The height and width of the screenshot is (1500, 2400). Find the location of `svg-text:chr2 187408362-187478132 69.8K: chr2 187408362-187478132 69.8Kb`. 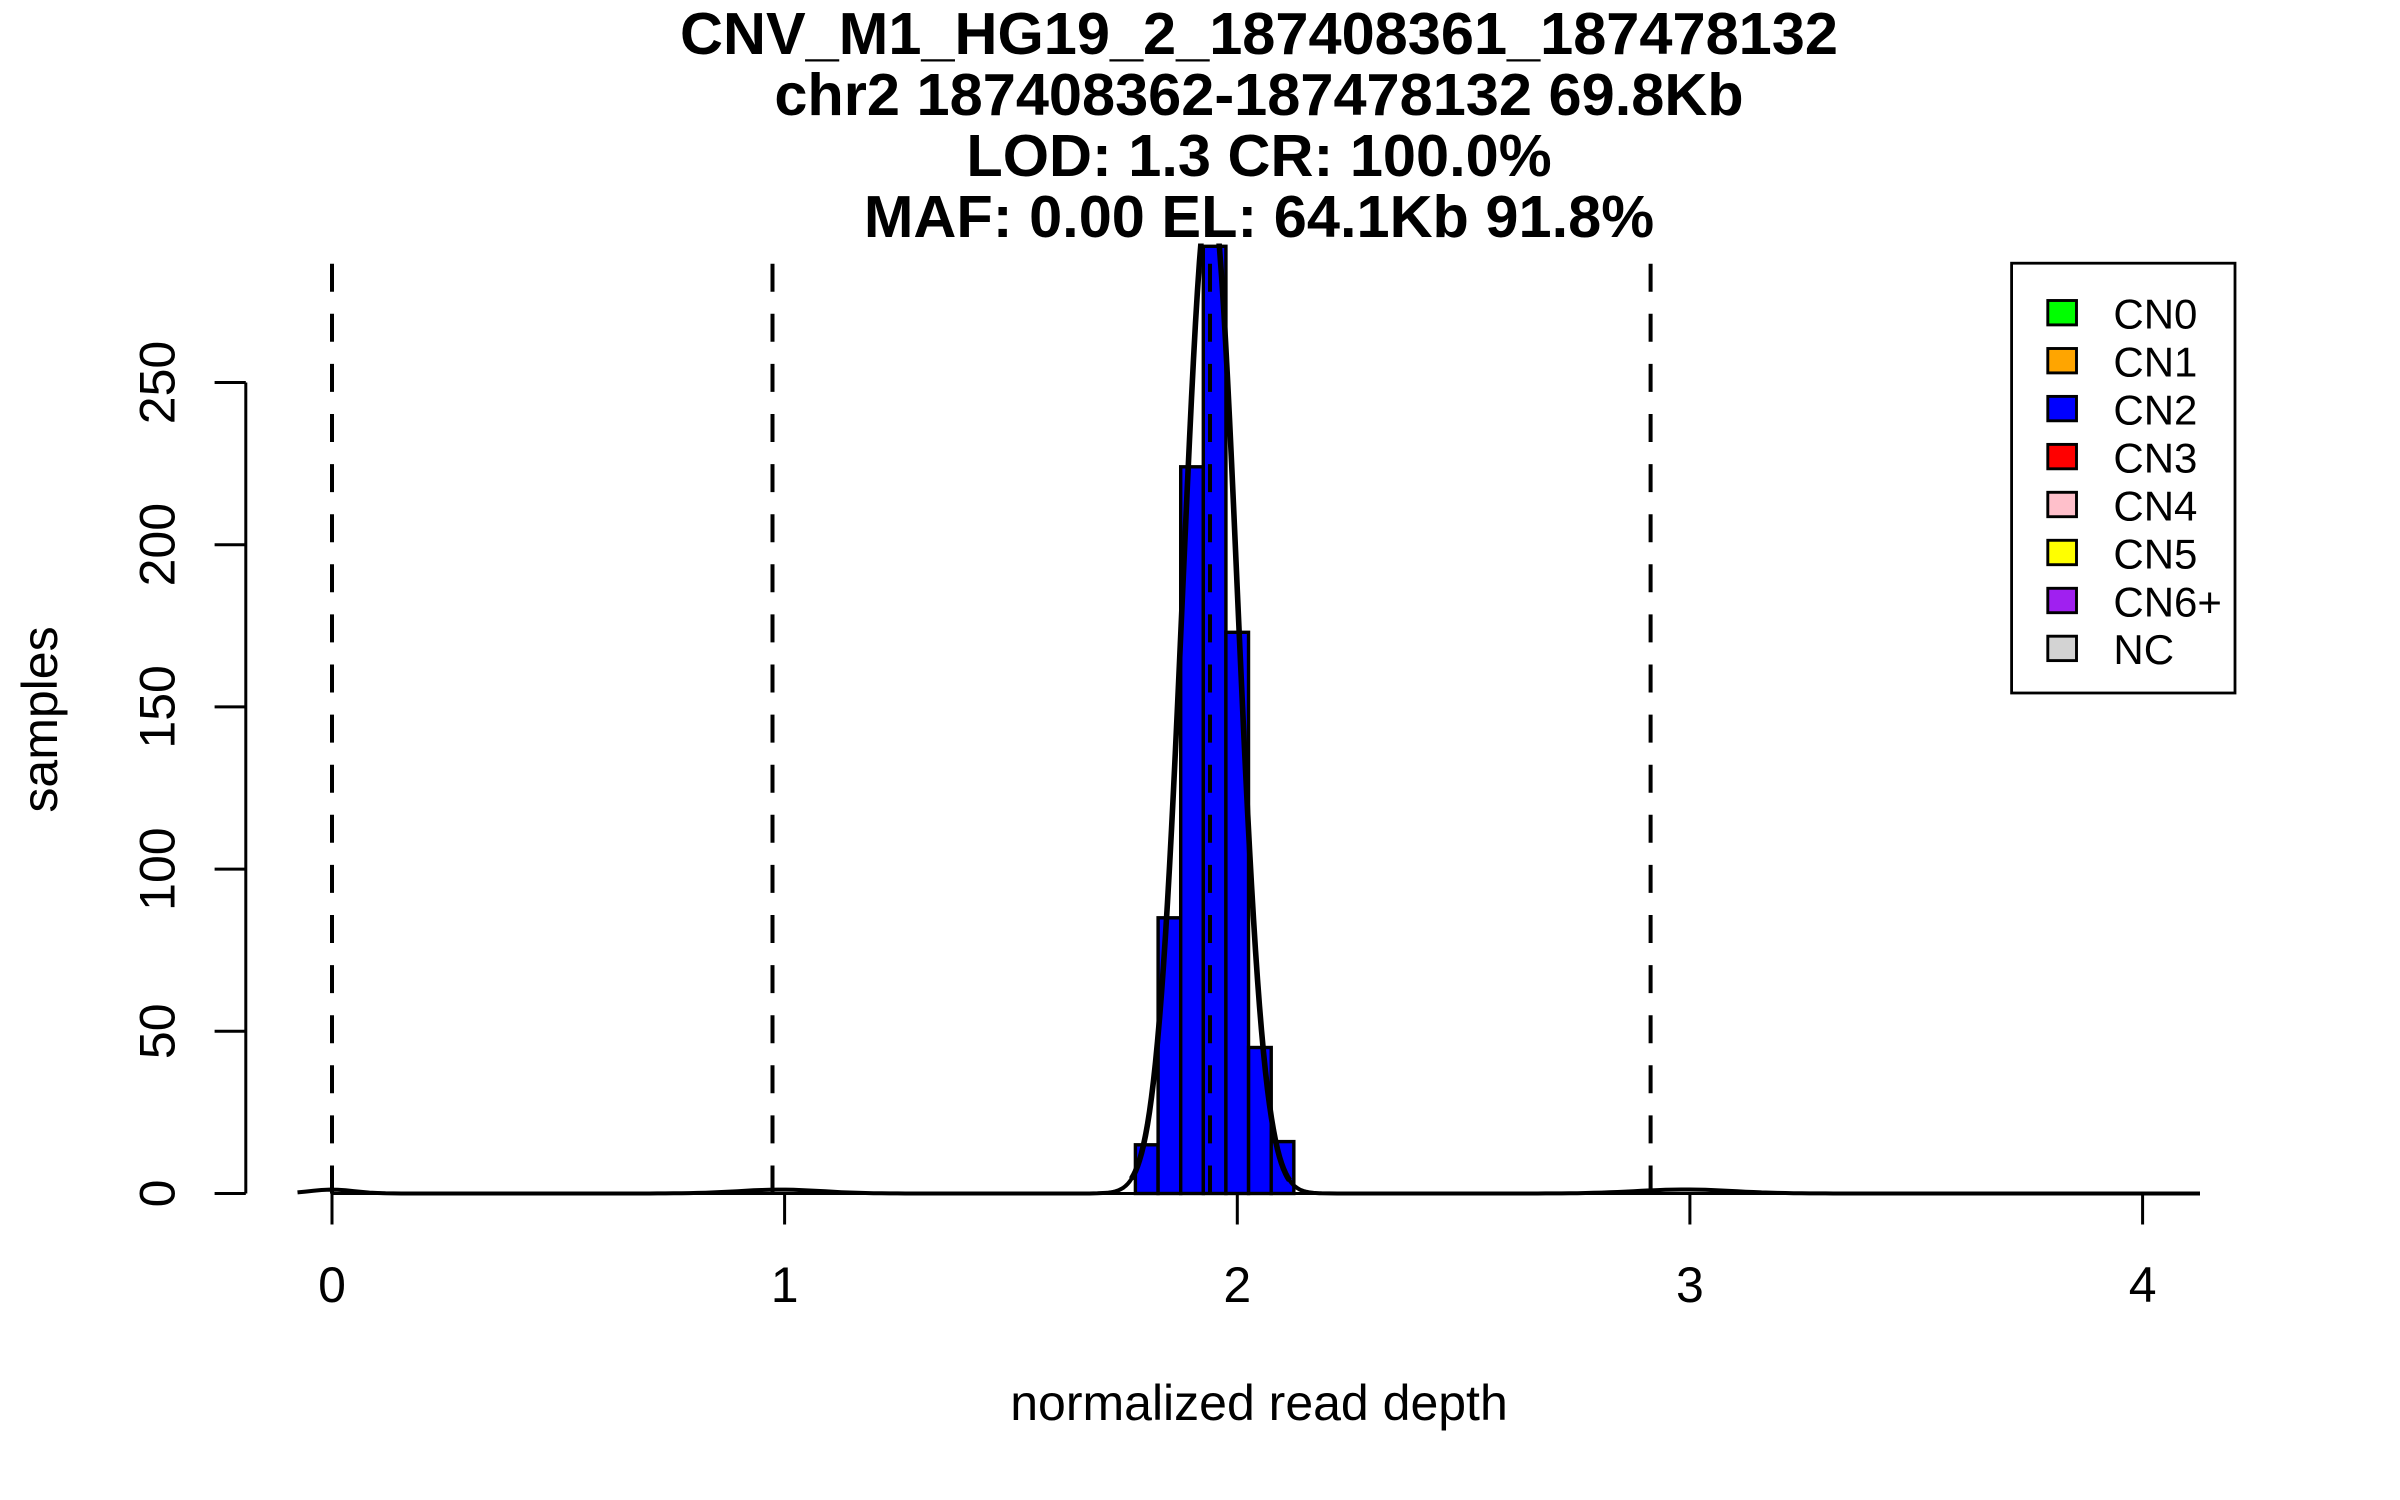

svg-text:chr2 187408362-187478132 69.8K: chr2 187408362-187478132 69.8Kb is located at coordinates (1258, 94).